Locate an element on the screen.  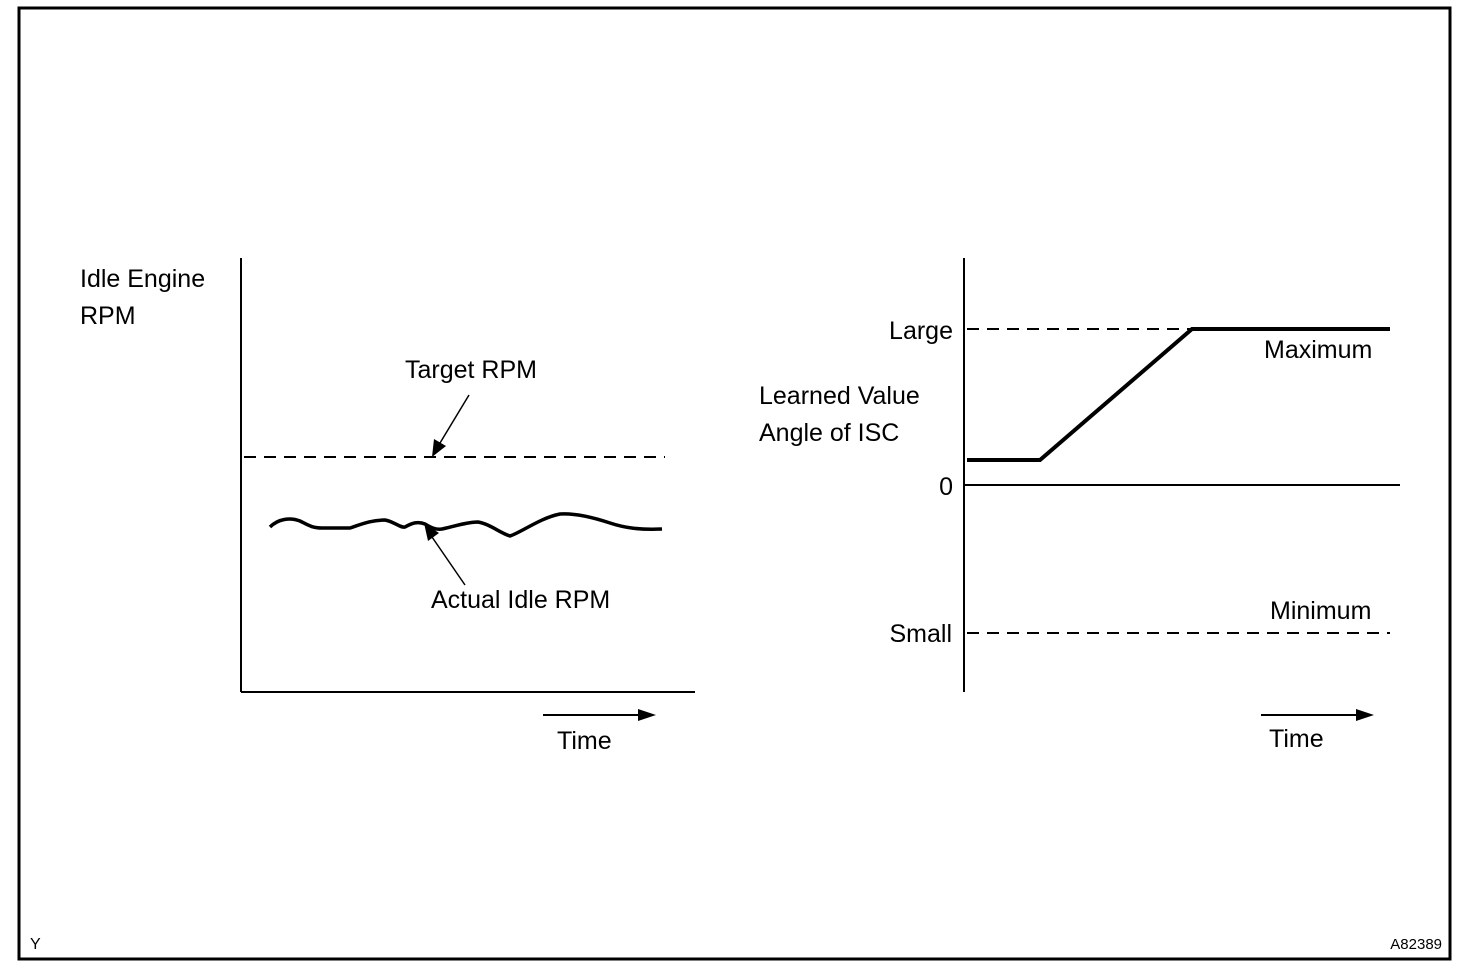
right-xlabel: Time is located at coordinates (1296, 739).